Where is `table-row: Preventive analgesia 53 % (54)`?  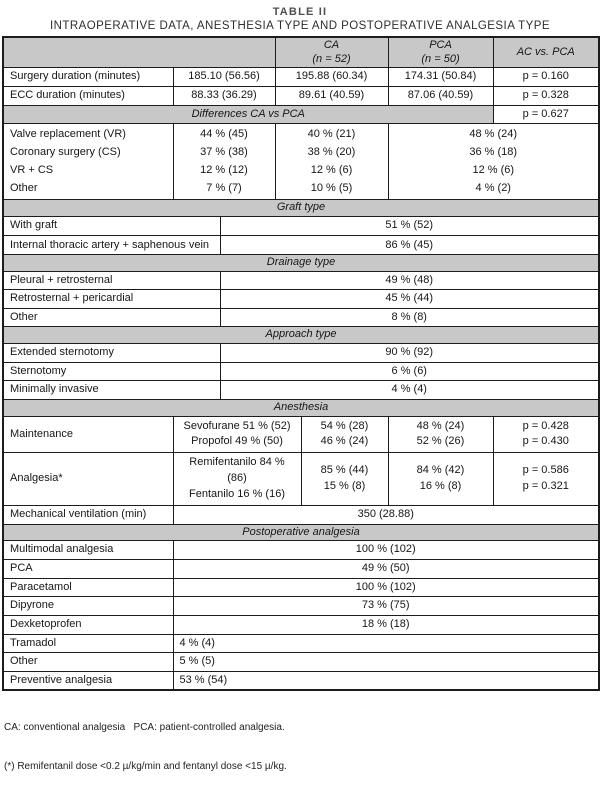 table-row: Preventive analgesia 53 % (54) is located at coordinates (301, 680).